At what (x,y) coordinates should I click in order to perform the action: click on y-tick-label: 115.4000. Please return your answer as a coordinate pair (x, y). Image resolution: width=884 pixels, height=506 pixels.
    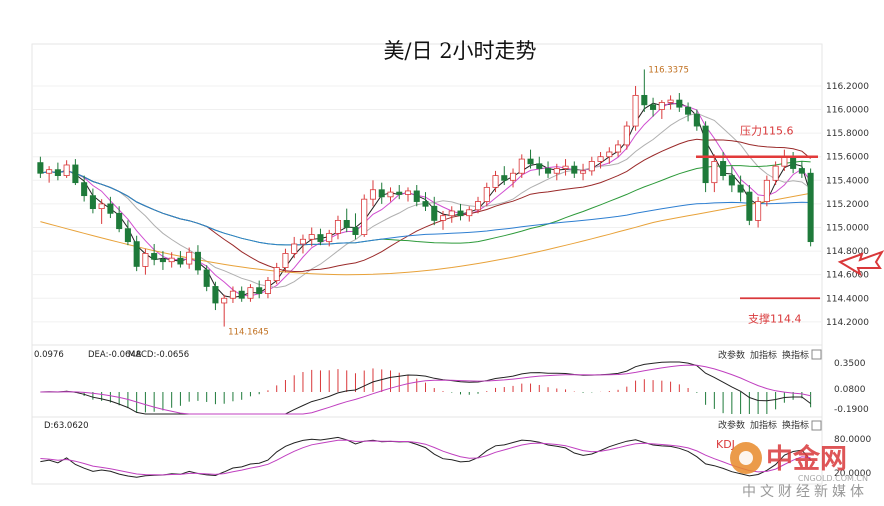
    Looking at the image, I should click on (847, 181).